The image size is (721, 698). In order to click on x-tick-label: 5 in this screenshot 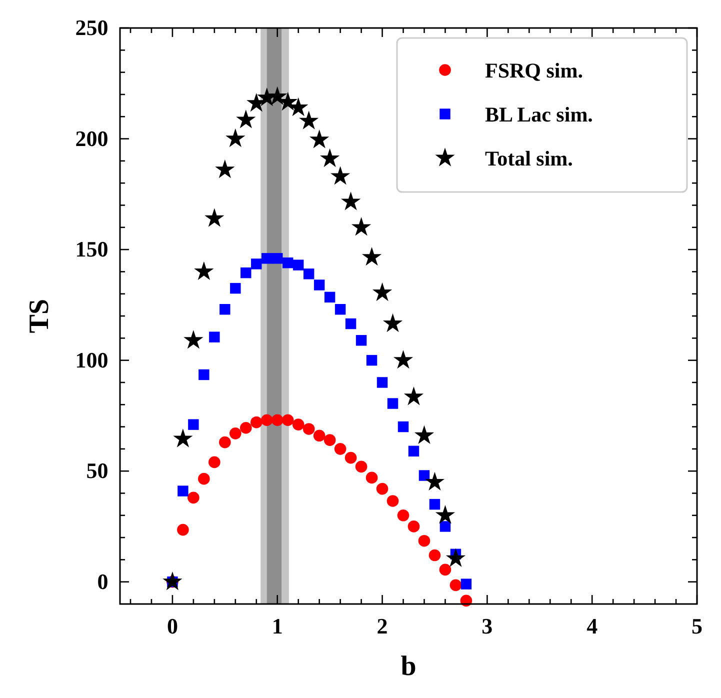, I will do `click(697, 625)`.